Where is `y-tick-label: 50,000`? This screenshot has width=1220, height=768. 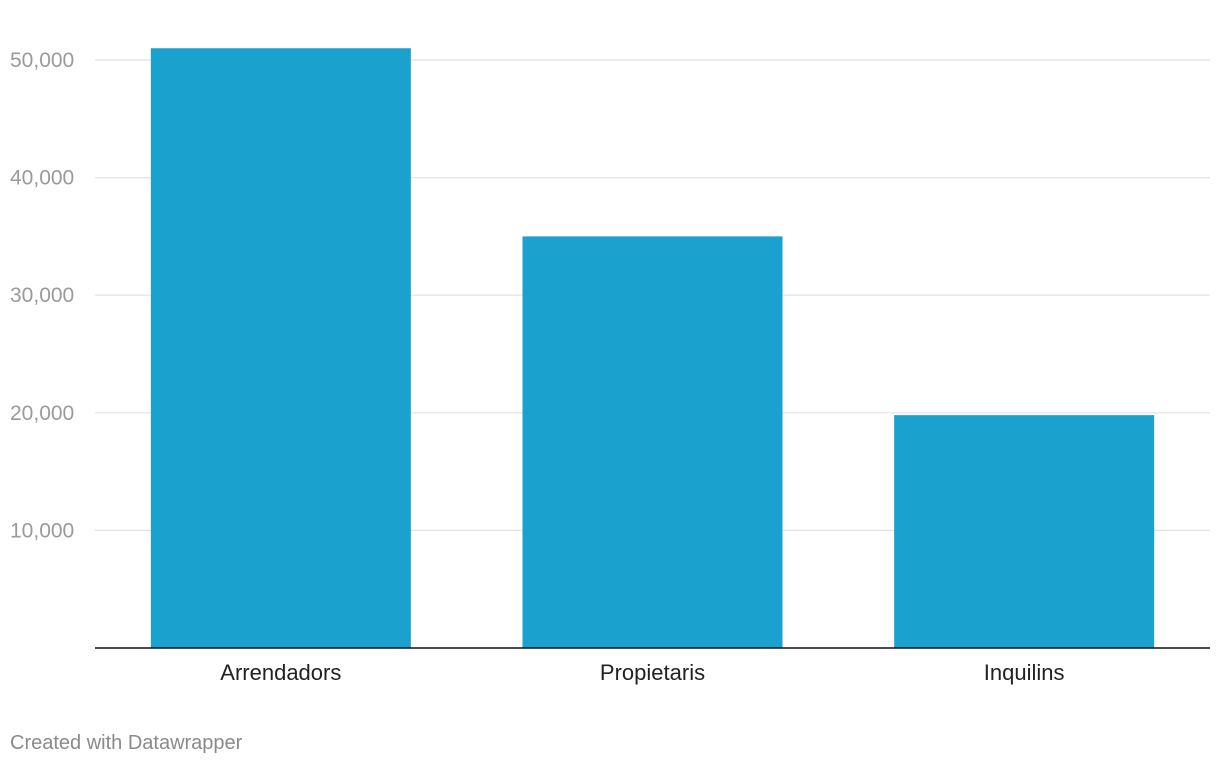
y-tick-label: 50,000 is located at coordinates (42, 60).